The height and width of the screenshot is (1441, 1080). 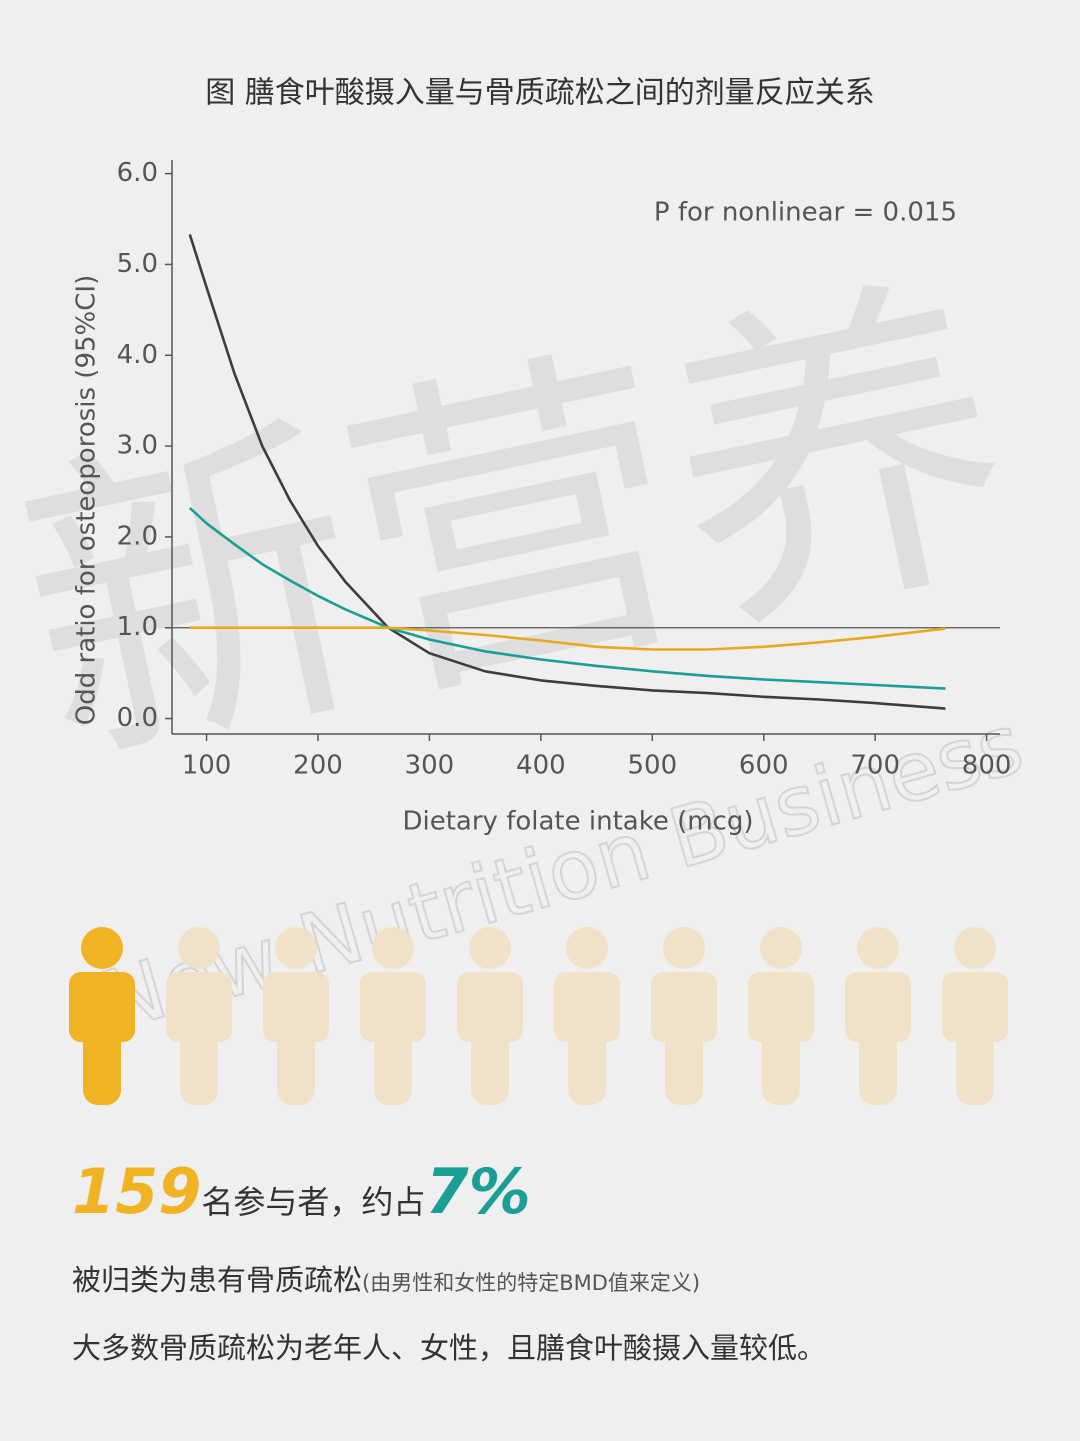 I want to click on x-axis-label: Dietary folate intake (mcg), so click(x=577, y=822).